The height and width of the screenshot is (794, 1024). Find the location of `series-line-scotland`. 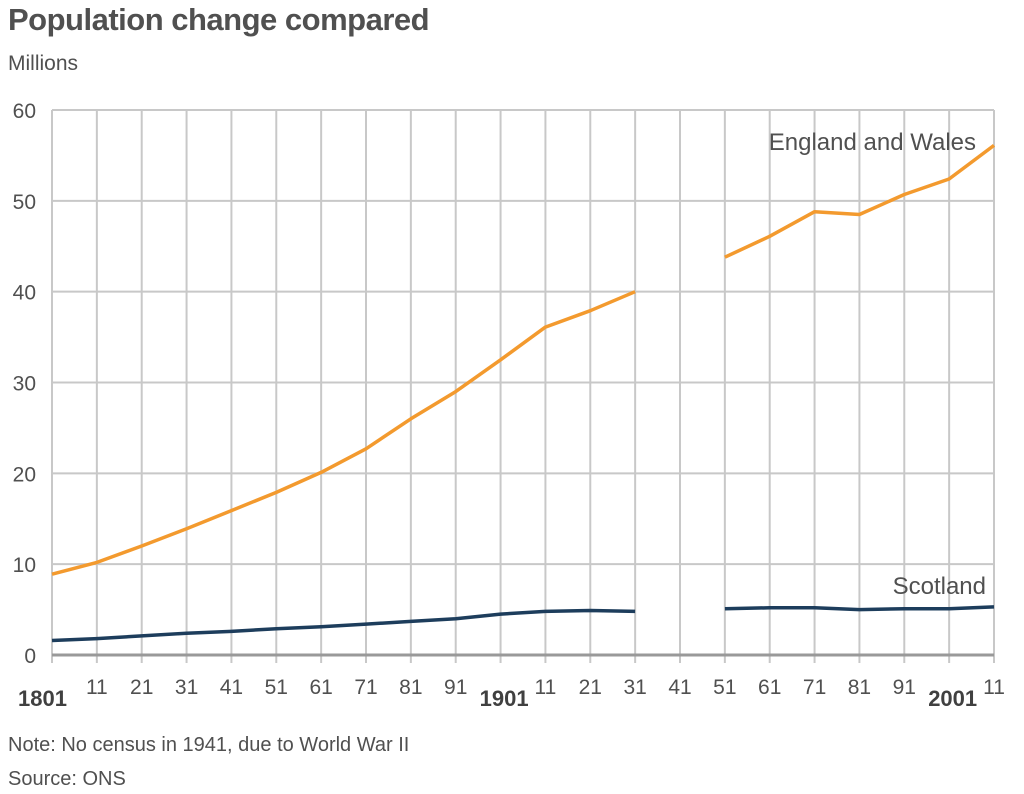

series-line-scotland is located at coordinates (523, 624).